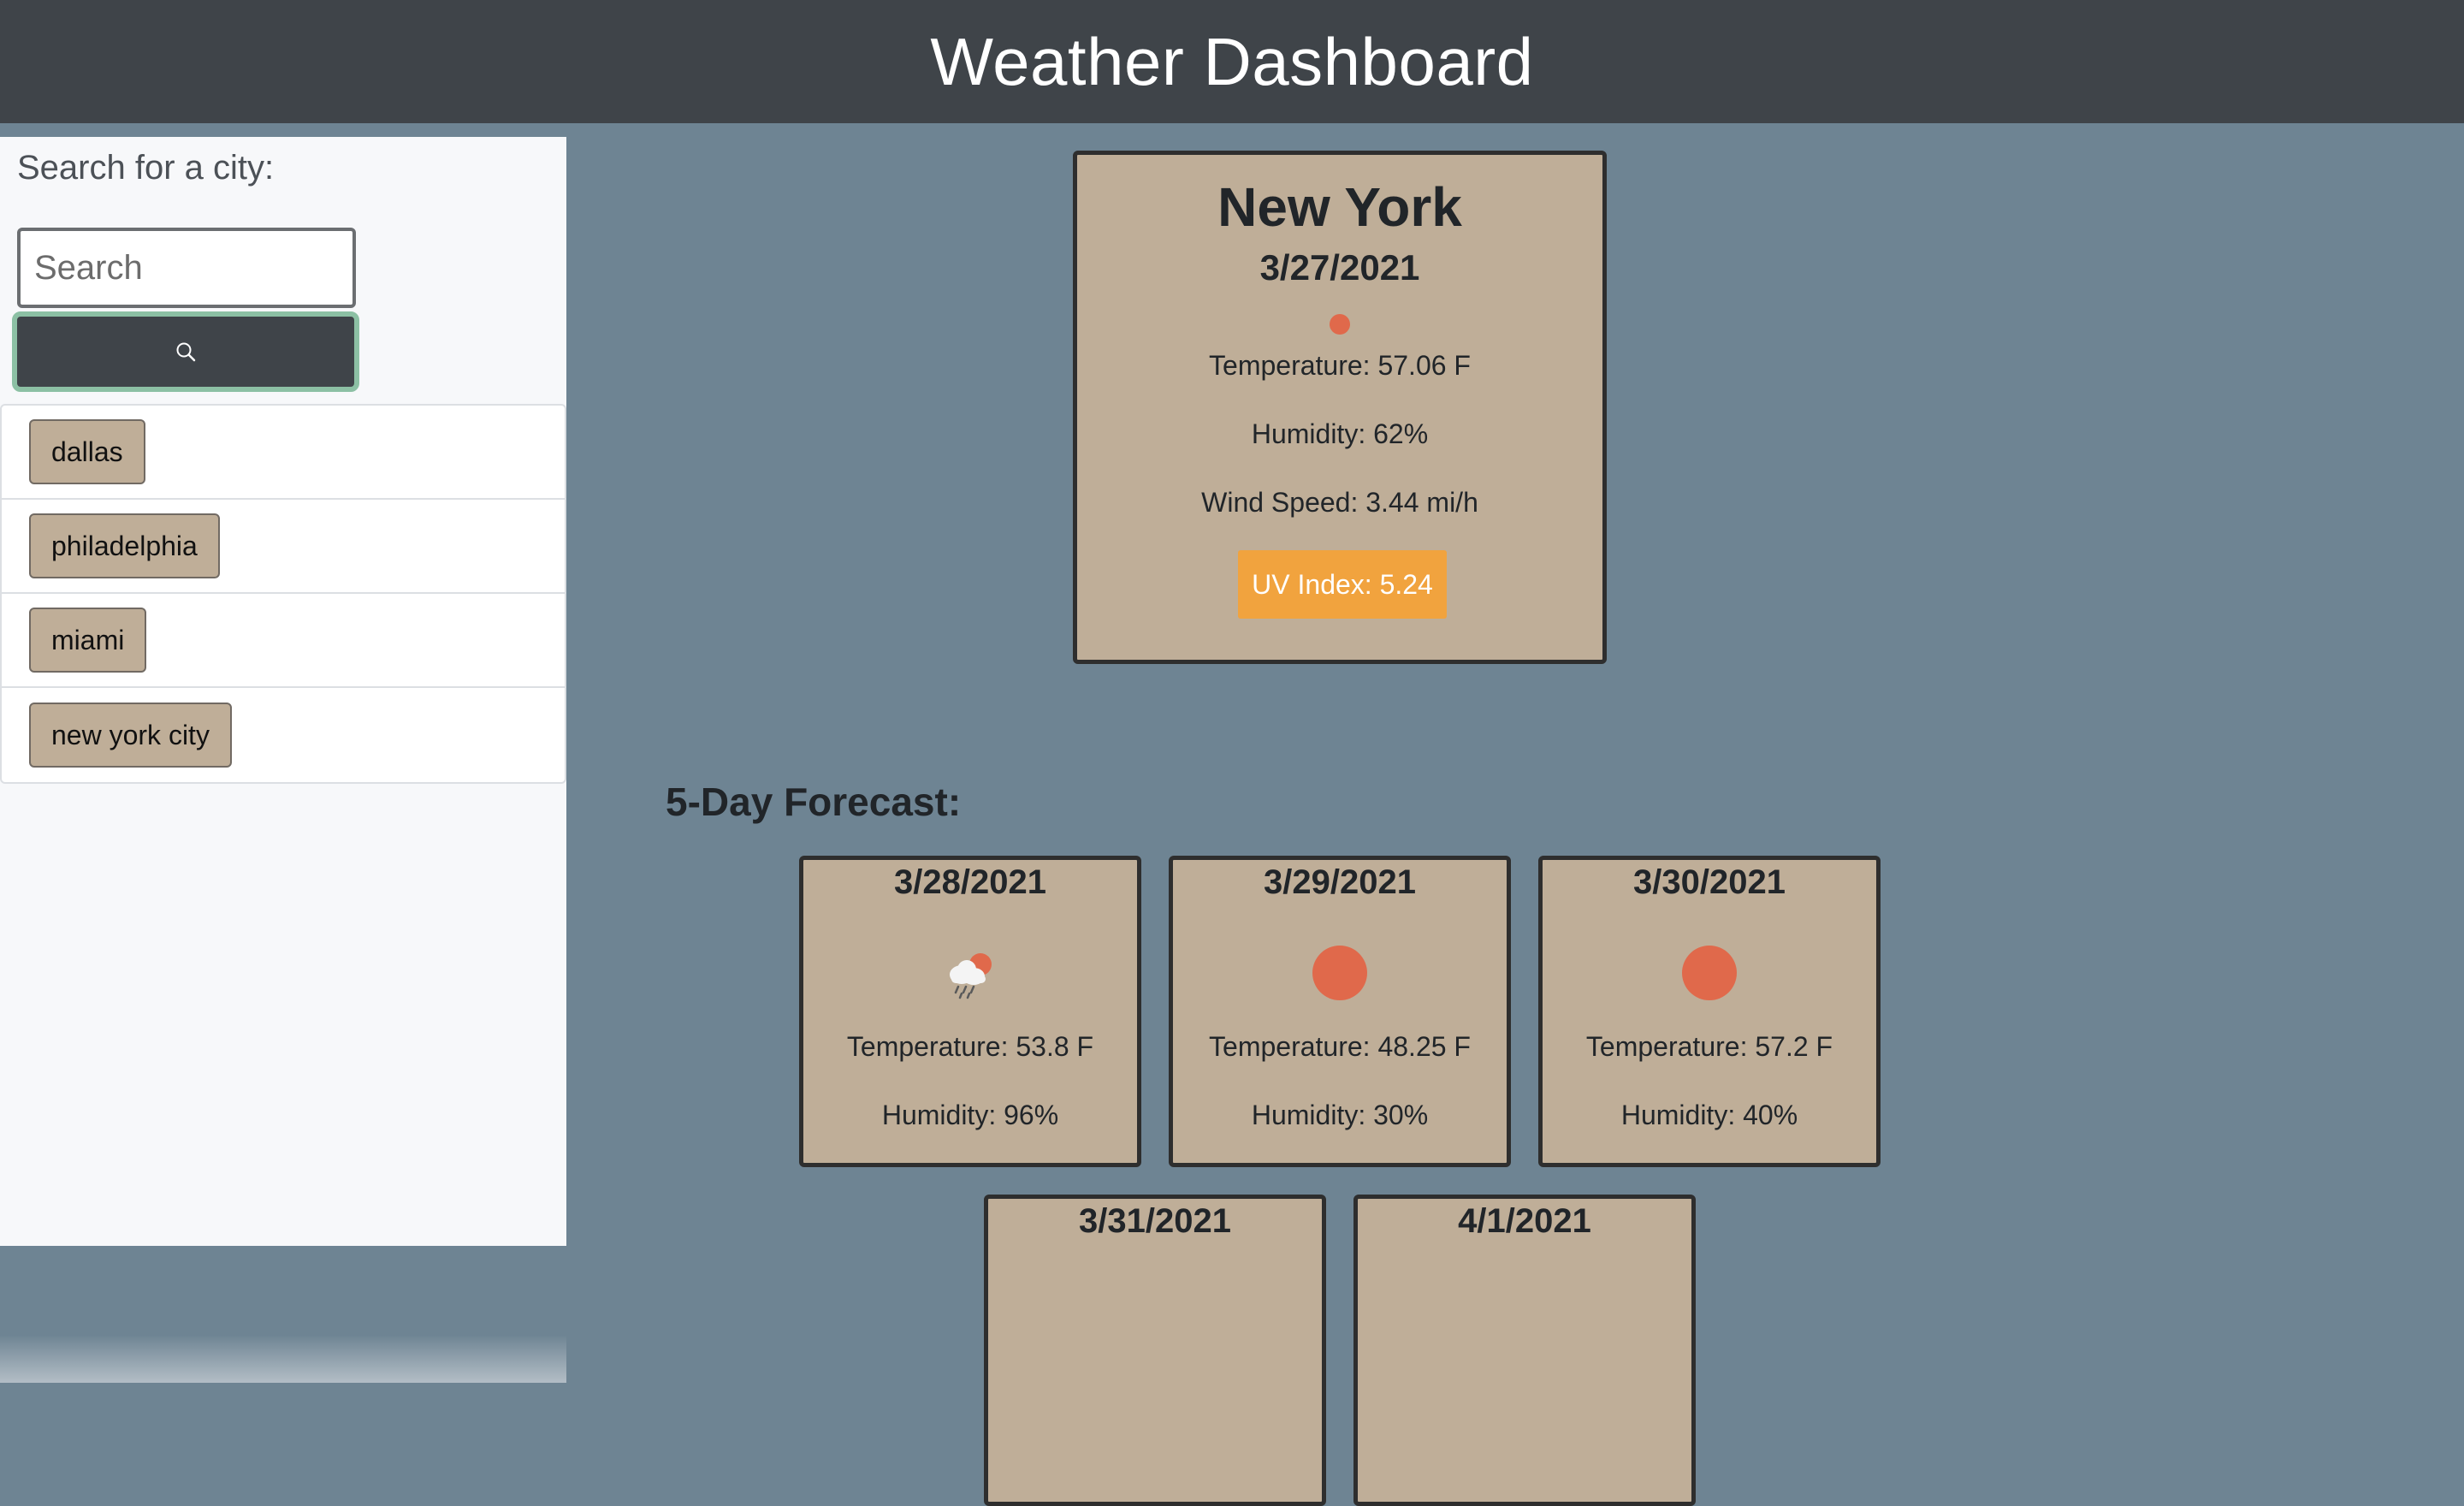 This screenshot has width=2464, height=1506. I want to click on search-input, so click(186, 268).